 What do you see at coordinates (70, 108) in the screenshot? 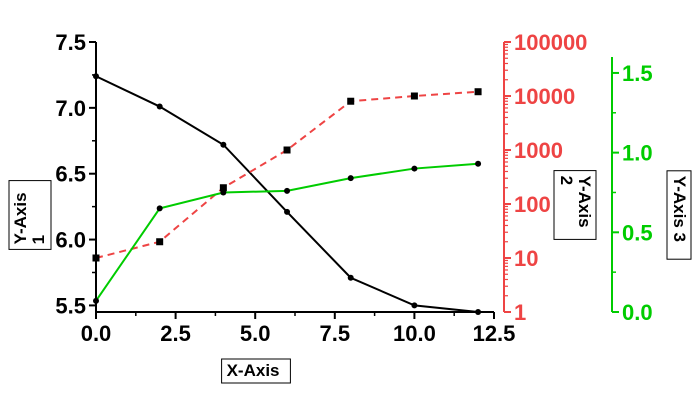
I see `y1-tick-label: 7.0` at bounding box center [70, 108].